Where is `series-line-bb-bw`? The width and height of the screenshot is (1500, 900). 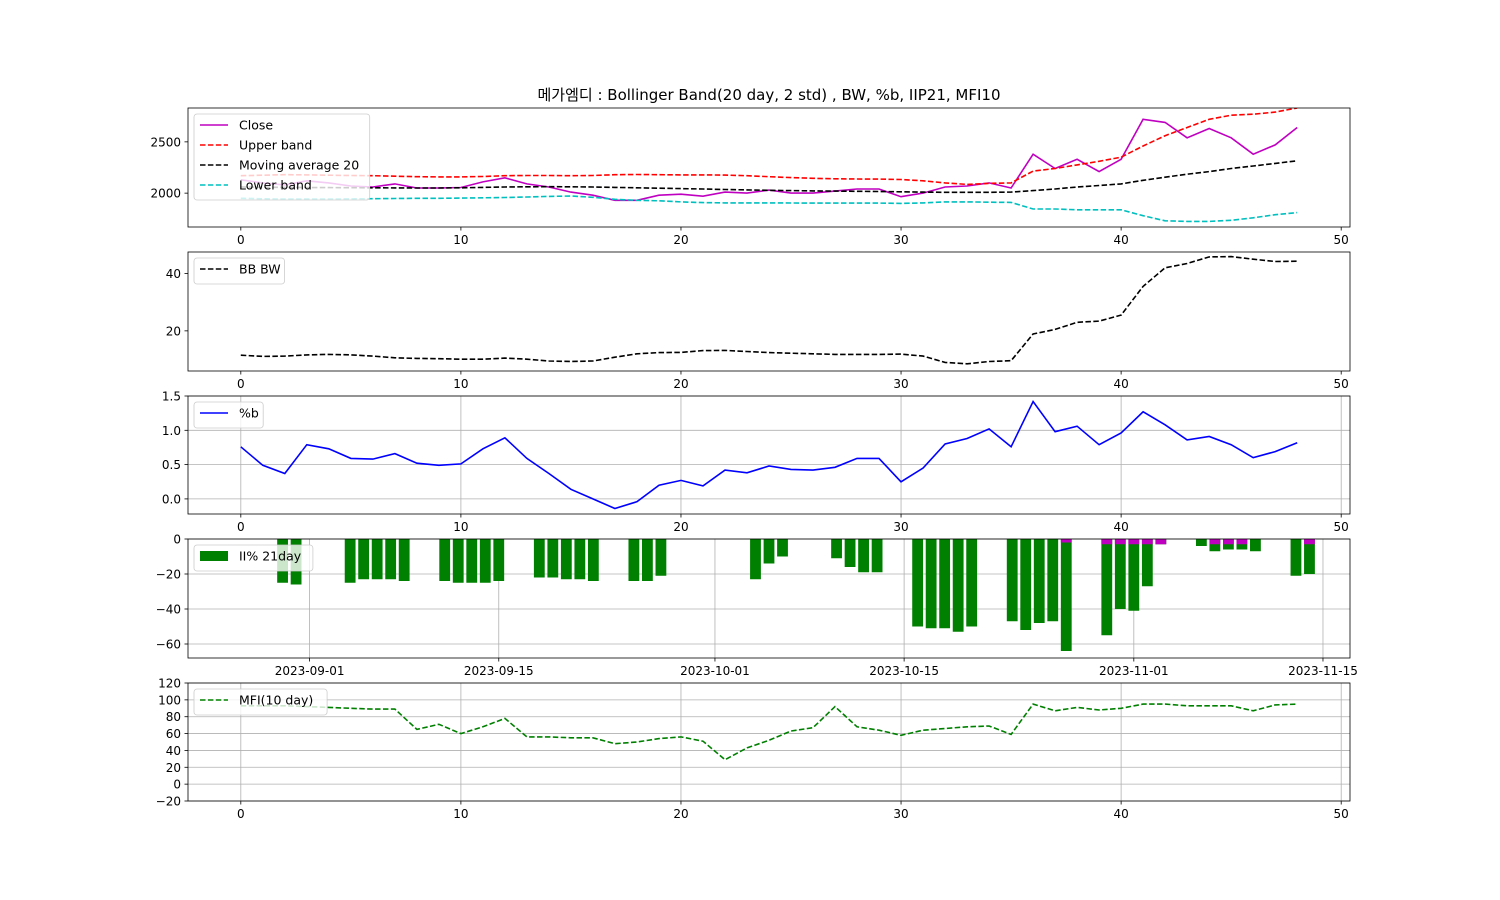 series-line-bb-bw is located at coordinates (769, 310).